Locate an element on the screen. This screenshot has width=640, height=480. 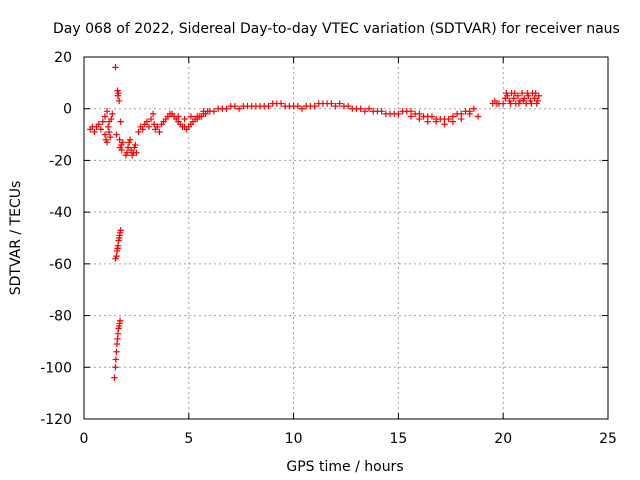
y-tick-label: -80 is located at coordinates (60, 317).